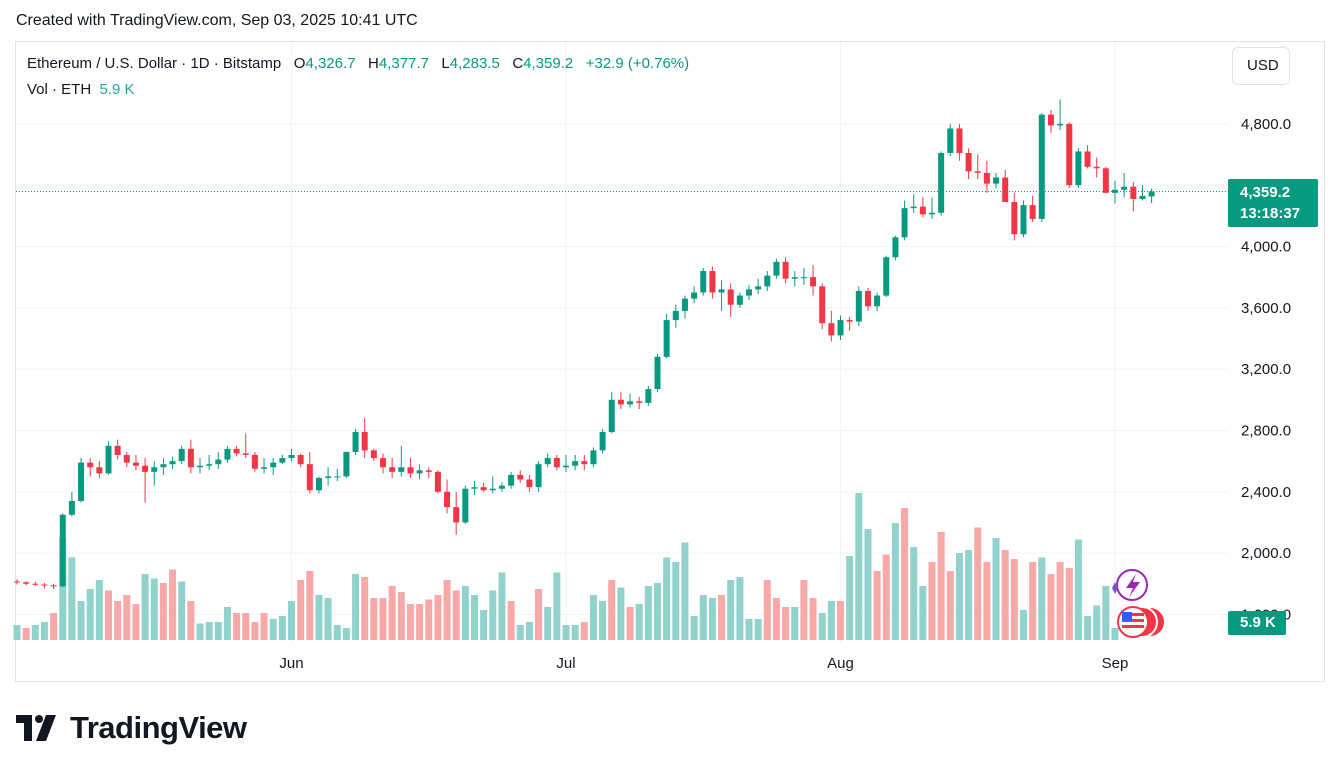 This screenshot has width=1341, height=773. Describe the element at coordinates (117, 89) in the screenshot. I see `volume-value: 5.9 K` at that location.